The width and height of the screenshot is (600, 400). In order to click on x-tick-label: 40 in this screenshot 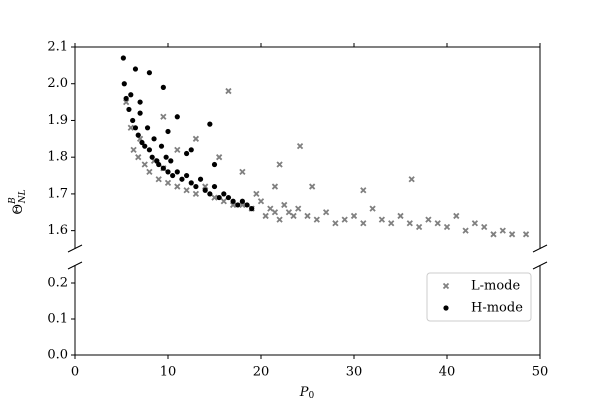, I will do `click(447, 372)`.